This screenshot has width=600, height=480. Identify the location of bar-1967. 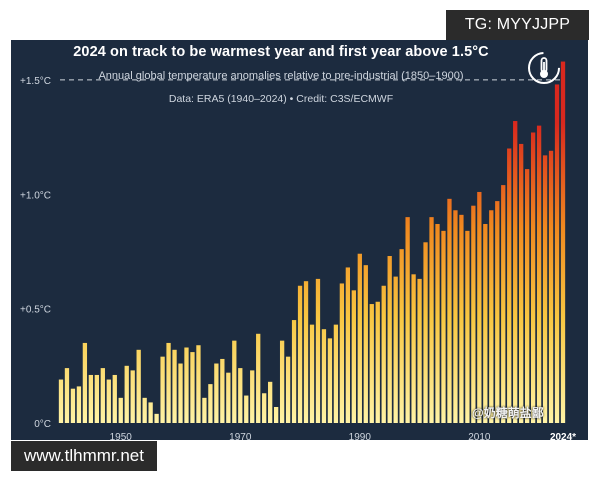
(222, 390).